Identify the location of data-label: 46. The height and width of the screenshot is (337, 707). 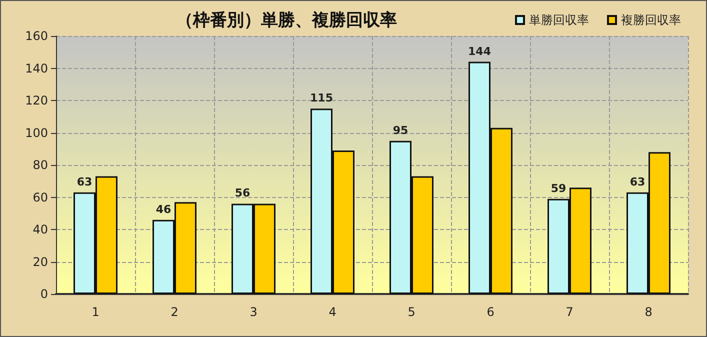
(164, 209).